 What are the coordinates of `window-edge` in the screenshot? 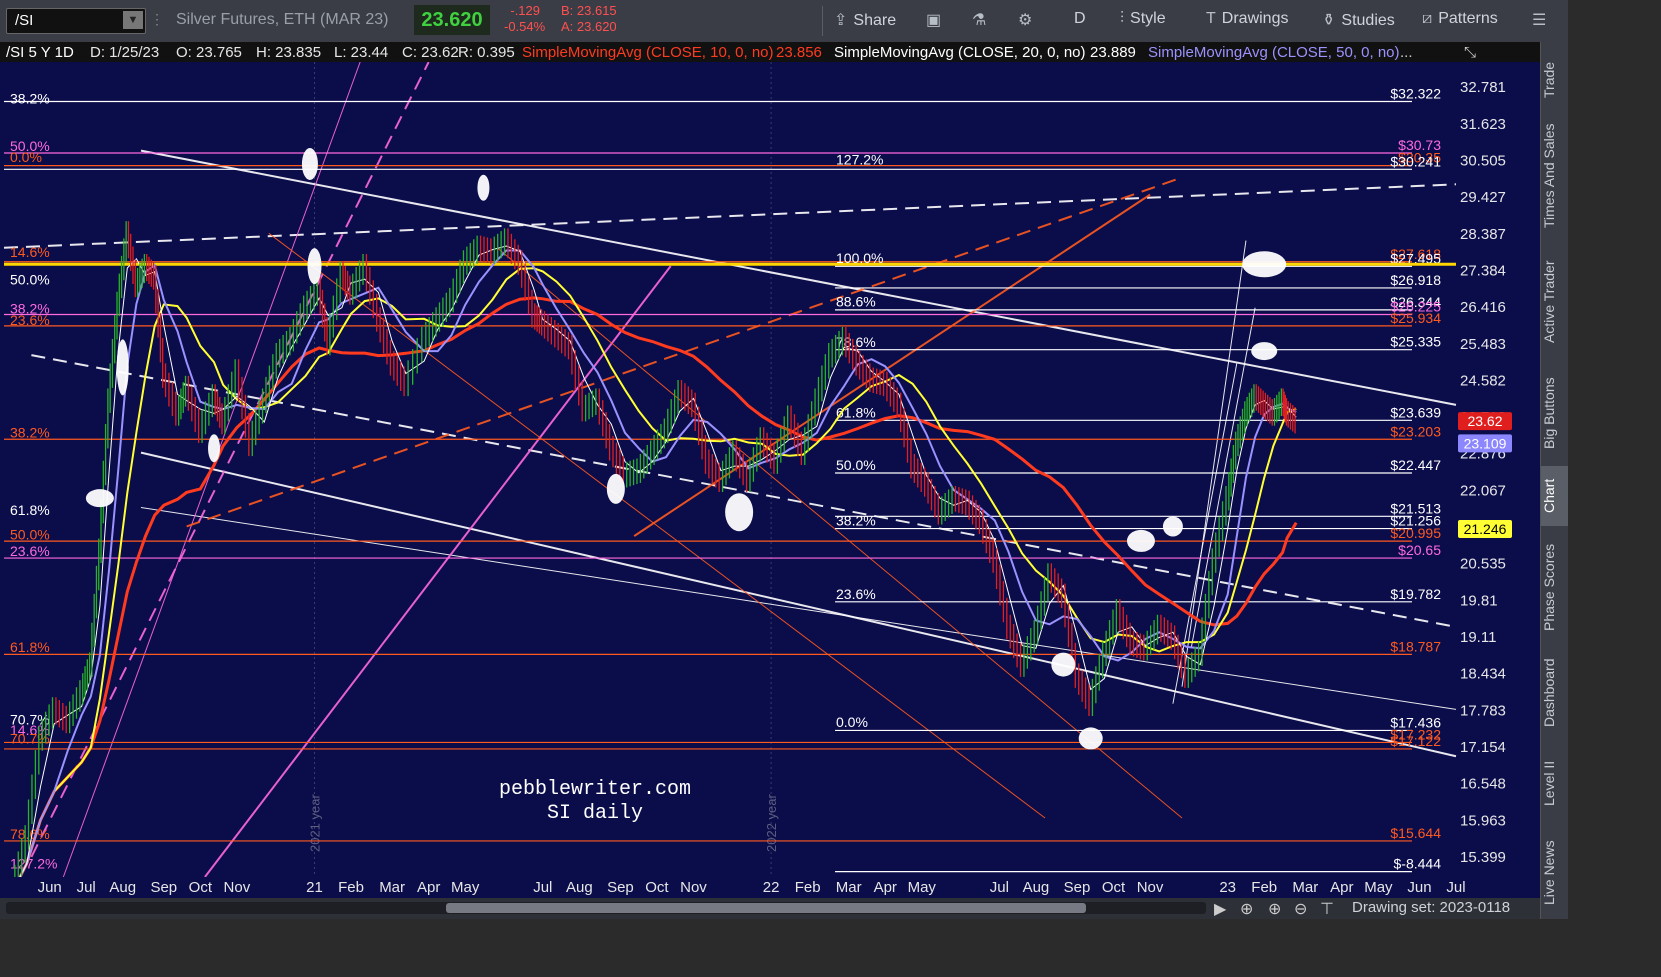 It's located at (1614, 488).